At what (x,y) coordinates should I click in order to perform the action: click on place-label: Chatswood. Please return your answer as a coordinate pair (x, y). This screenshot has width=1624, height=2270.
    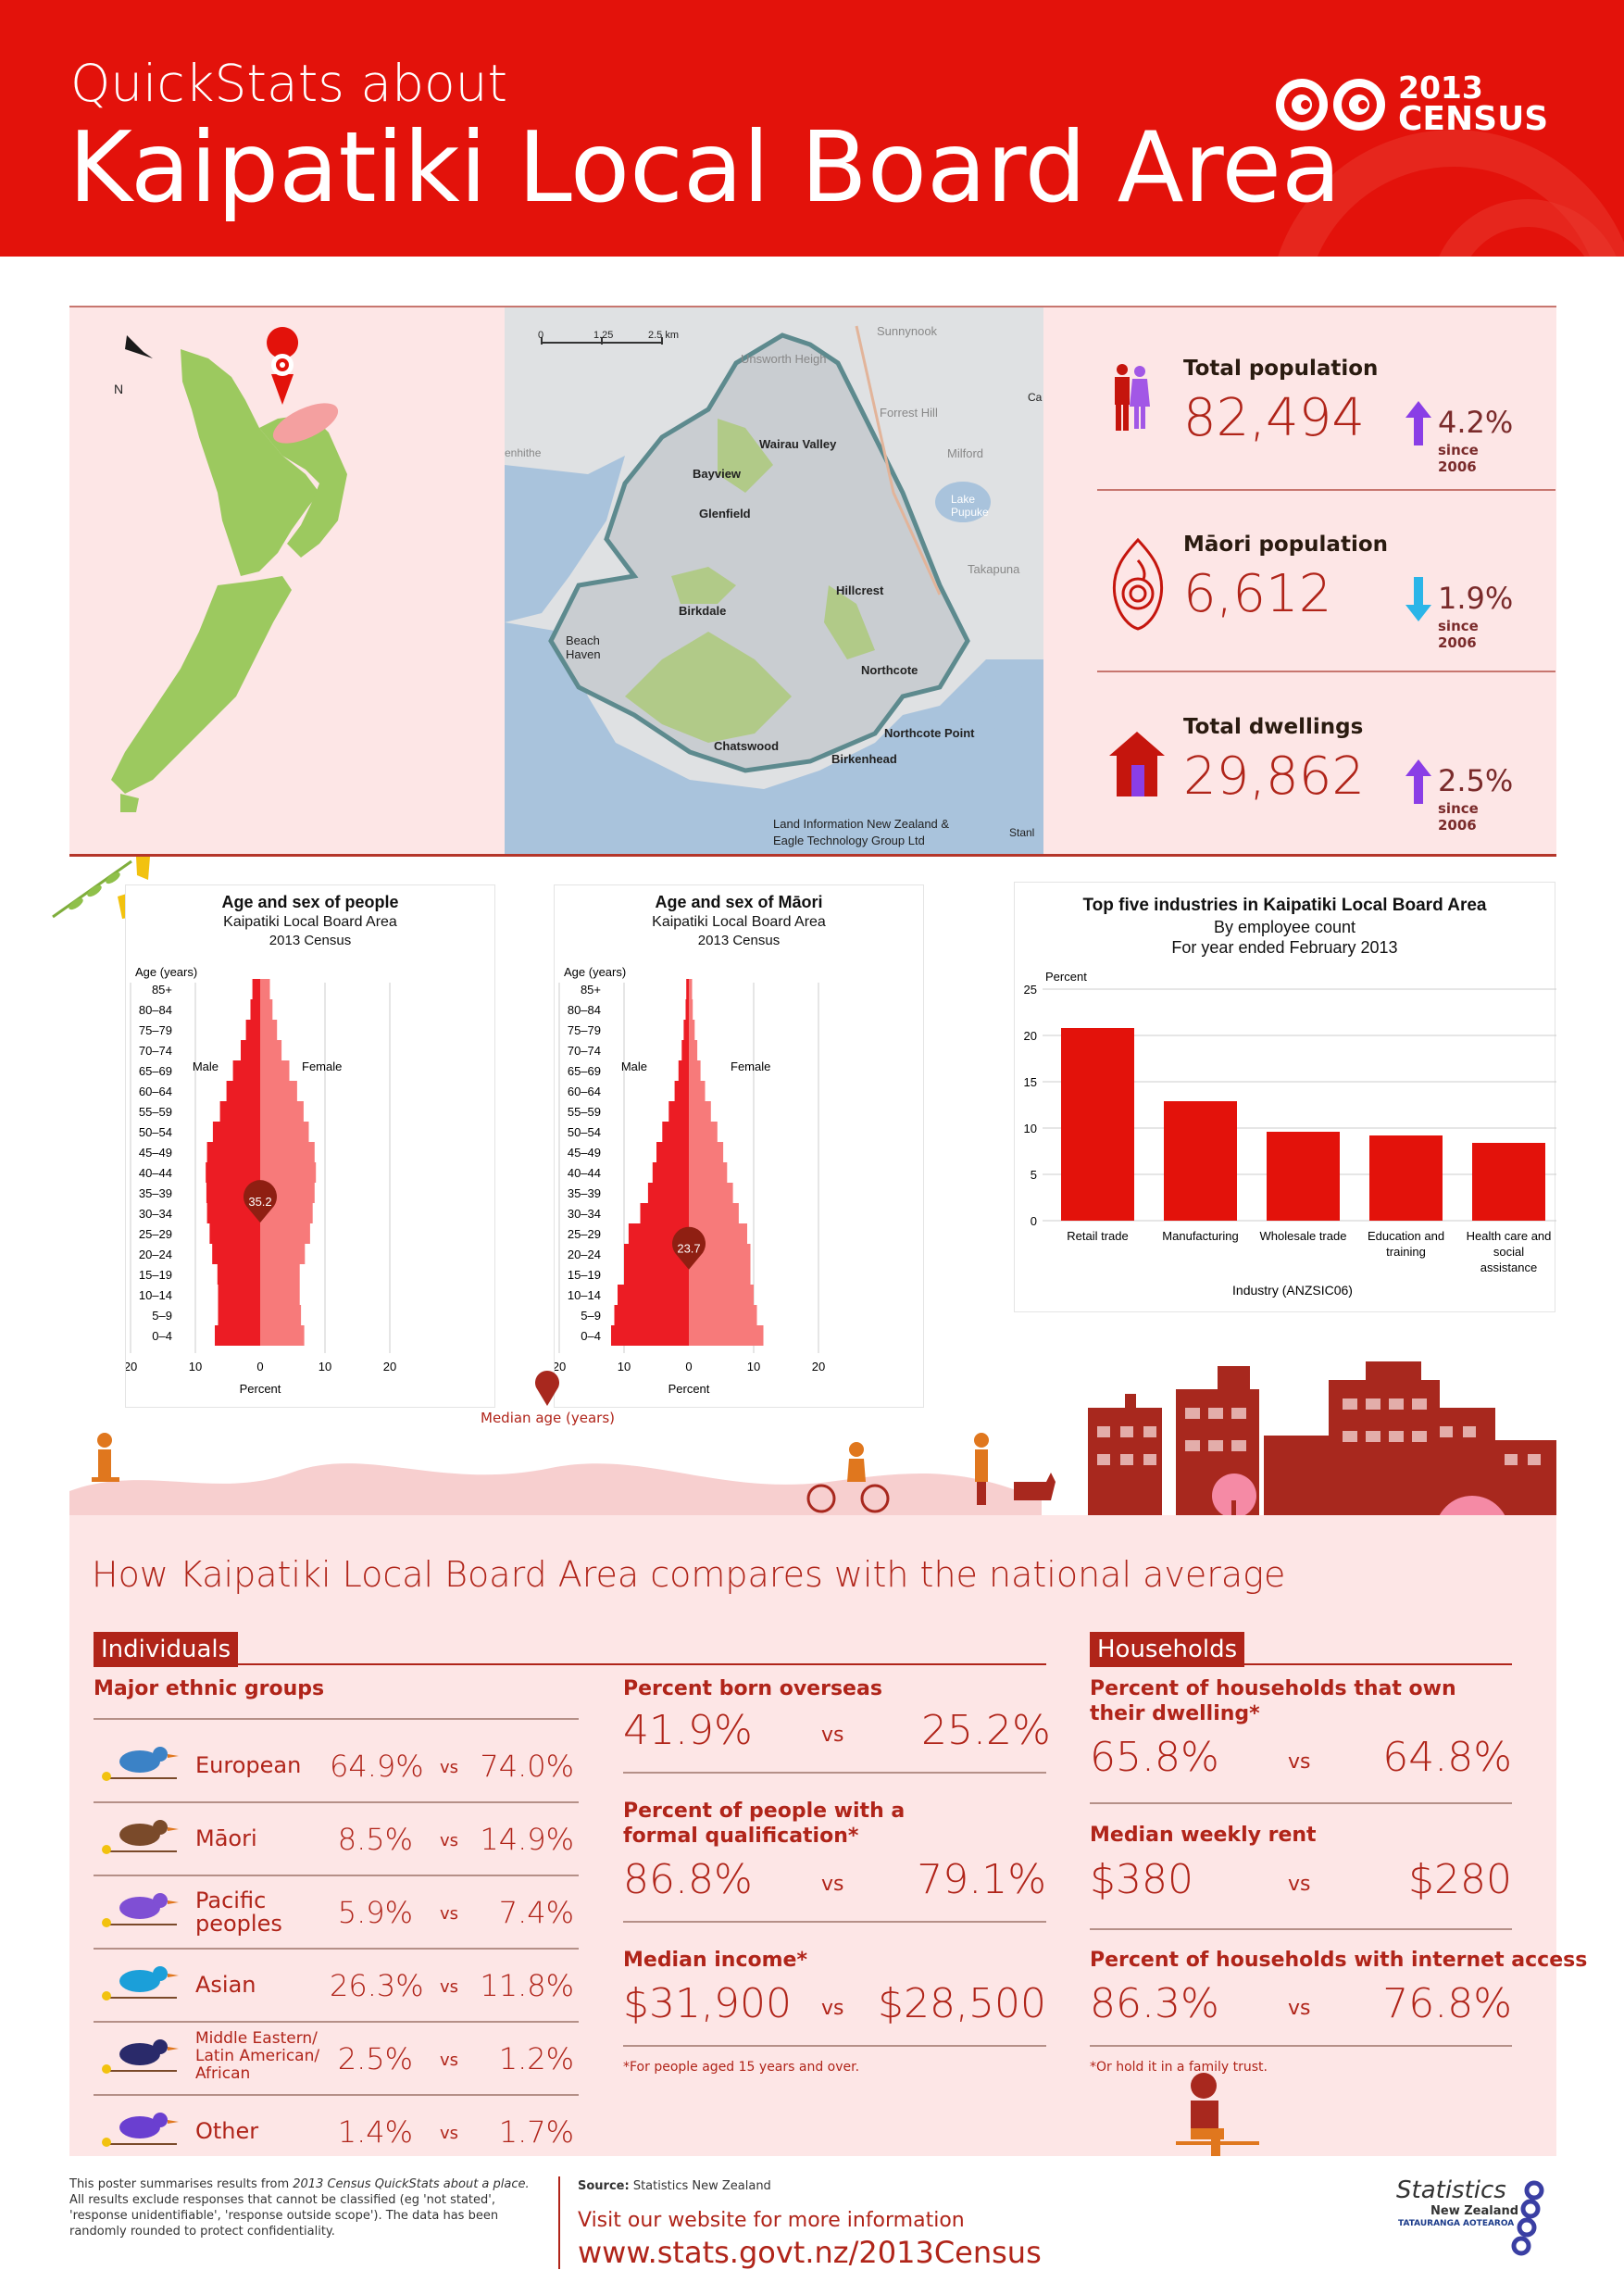
    Looking at the image, I should click on (747, 746).